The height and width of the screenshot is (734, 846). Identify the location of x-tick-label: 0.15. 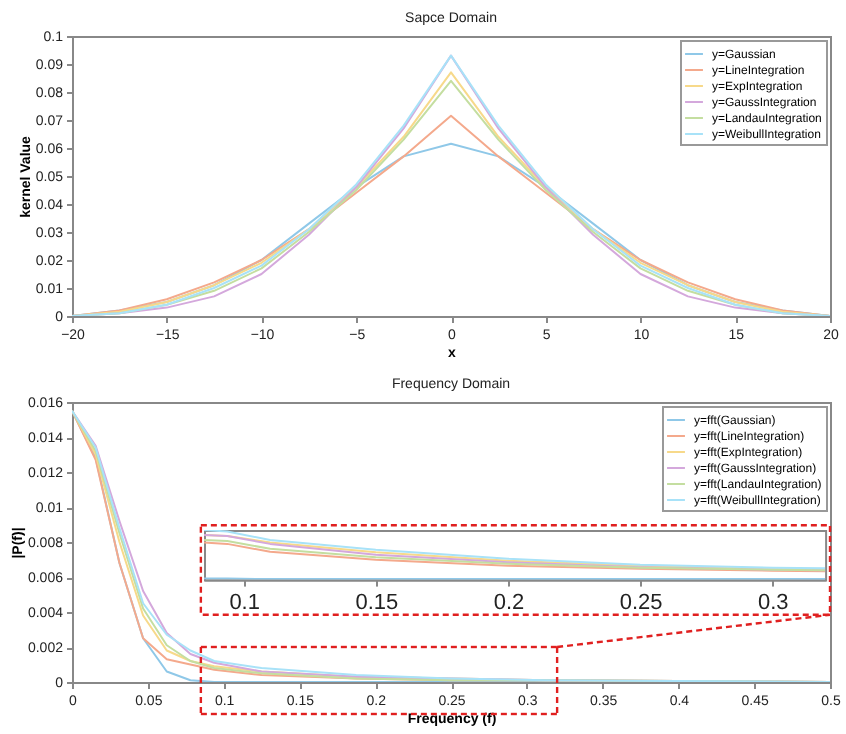
(378, 601).